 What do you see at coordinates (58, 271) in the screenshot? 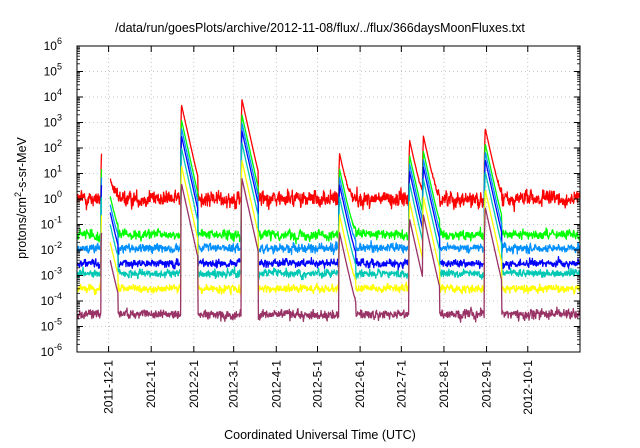
I see `y-tick-label-exponent: -3` at bounding box center [58, 271].